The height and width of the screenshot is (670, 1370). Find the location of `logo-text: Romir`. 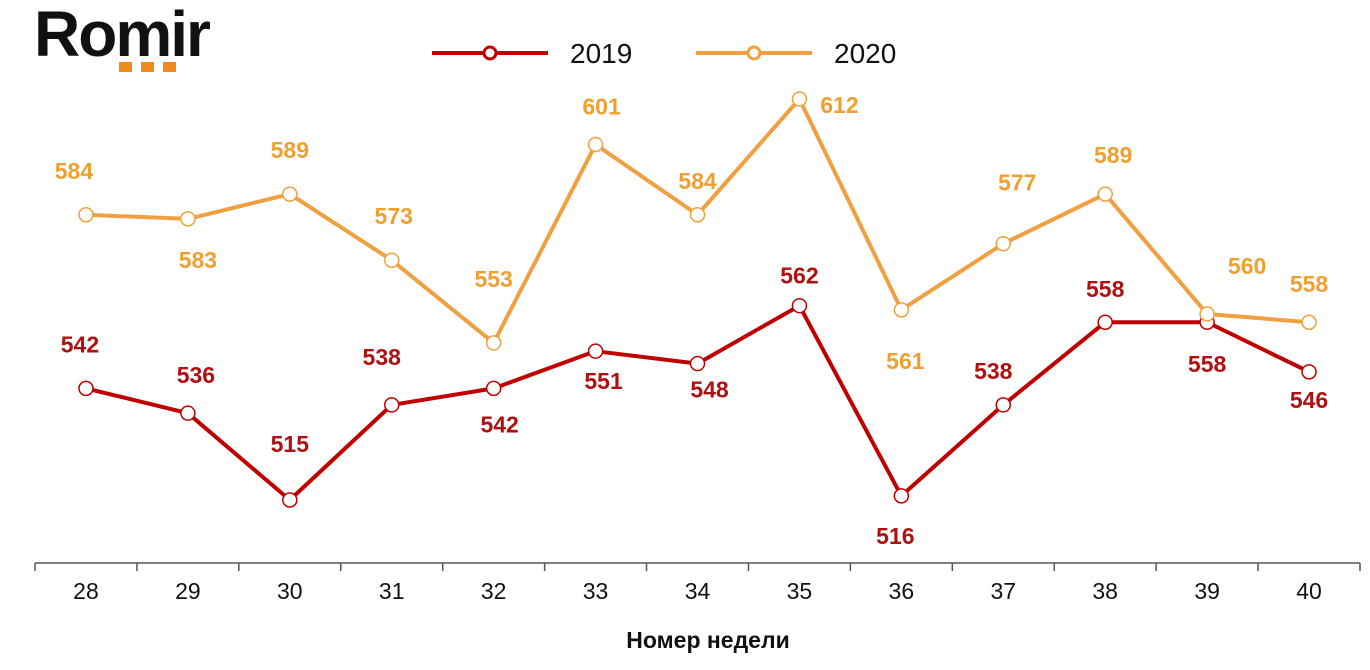

logo-text: Romir is located at coordinates (122, 35).